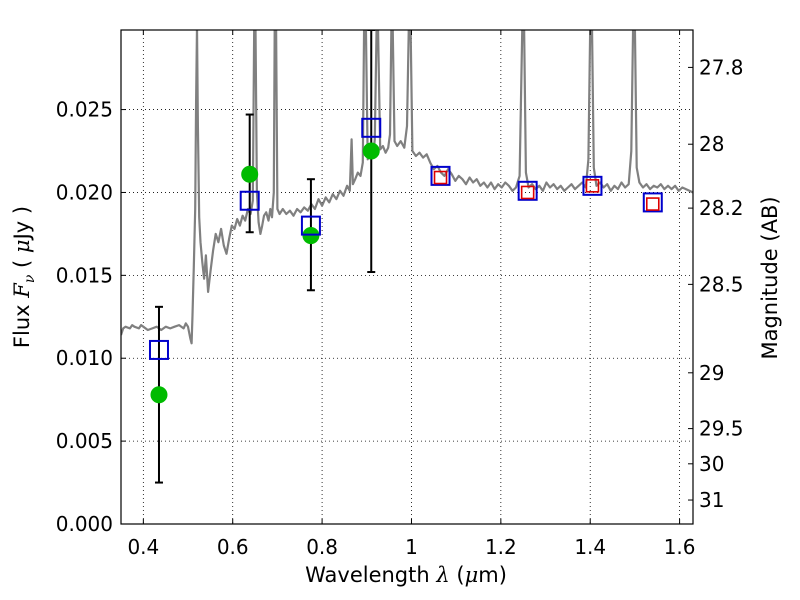 The height and width of the screenshot is (600, 800). I want to click on y2-tick-label: 29.5, so click(721, 429).